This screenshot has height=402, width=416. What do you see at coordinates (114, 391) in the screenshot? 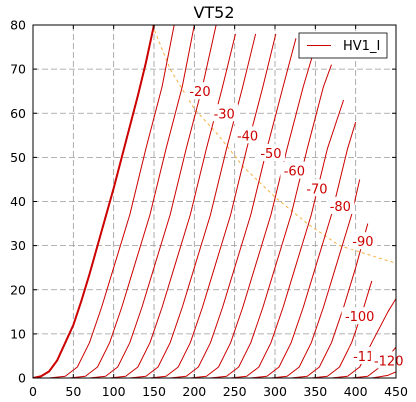
I see `x-tick-label: 100` at bounding box center [114, 391].